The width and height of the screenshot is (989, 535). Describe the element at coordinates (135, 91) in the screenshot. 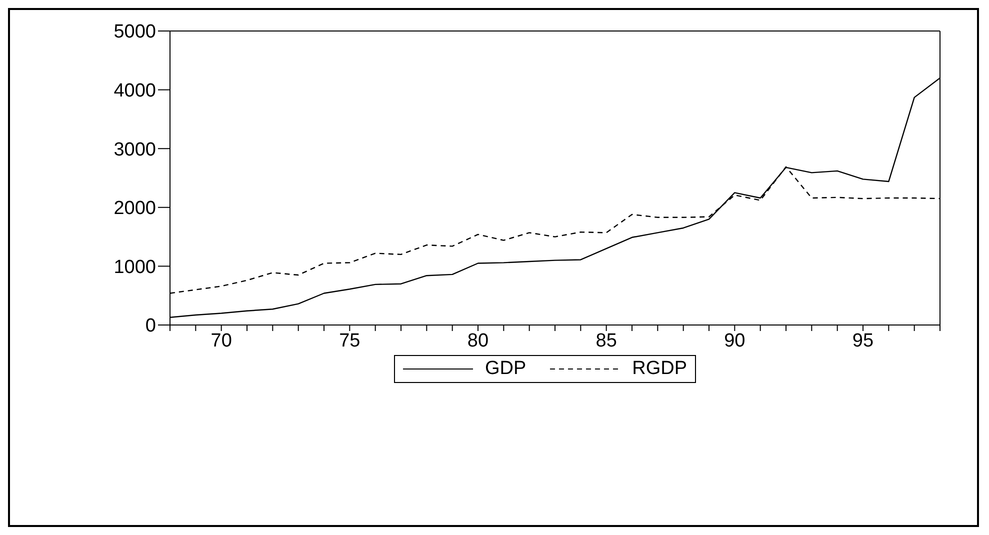

I see `y-tick-label: 4000` at that location.